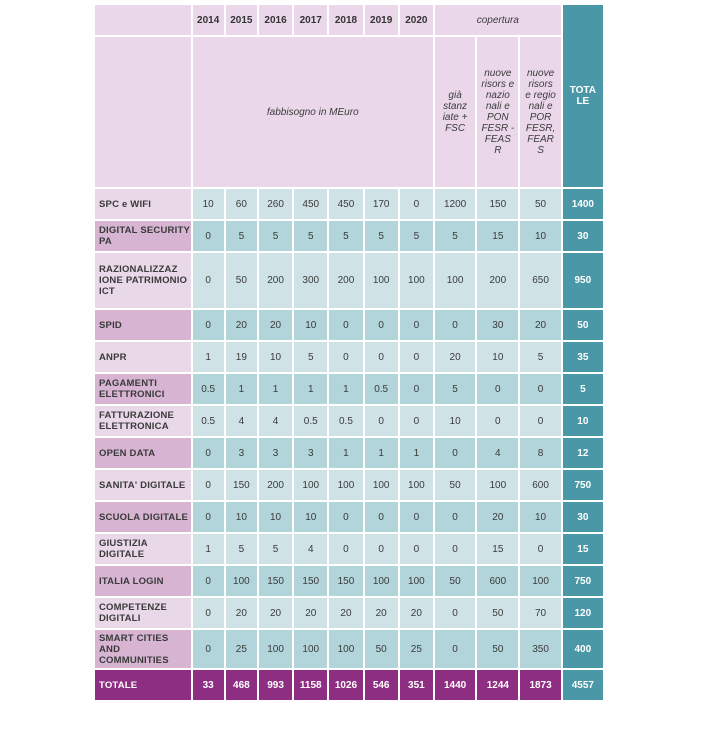 This screenshot has height=736, width=704. I want to click on year-header: 2019, so click(381, 20).